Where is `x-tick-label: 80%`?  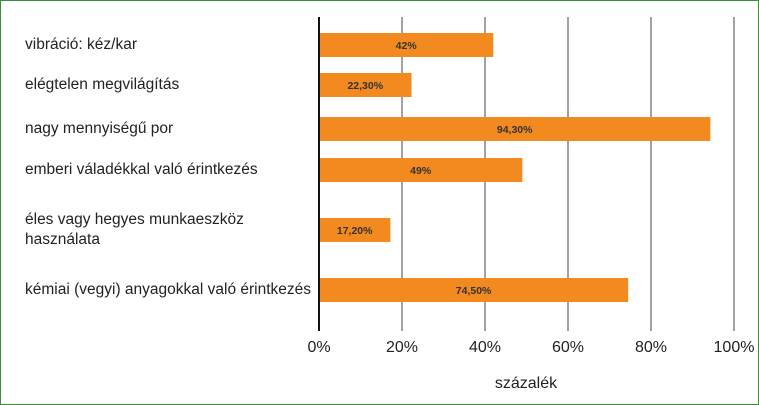
x-tick-label: 80% is located at coordinates (651, 347).